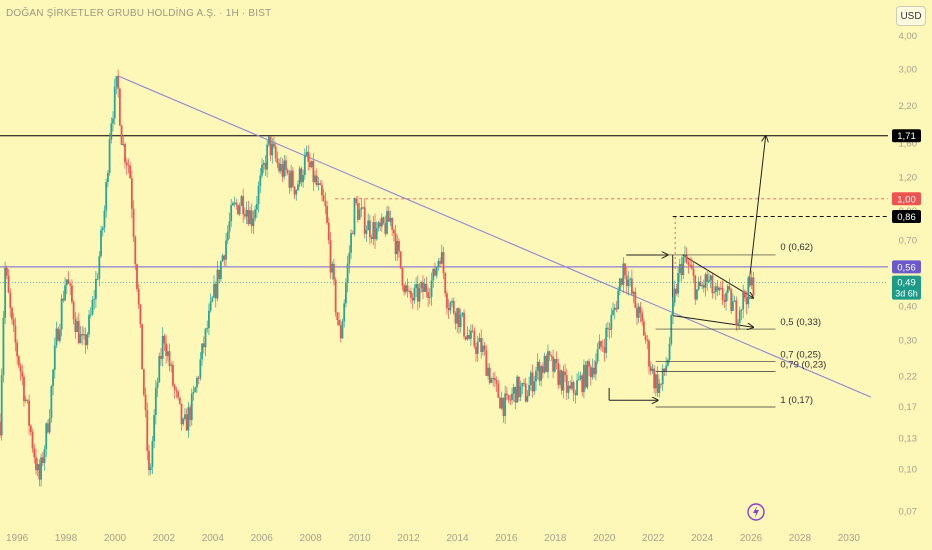  I want to click on x-tick-label: 1998, so click(66, 538).